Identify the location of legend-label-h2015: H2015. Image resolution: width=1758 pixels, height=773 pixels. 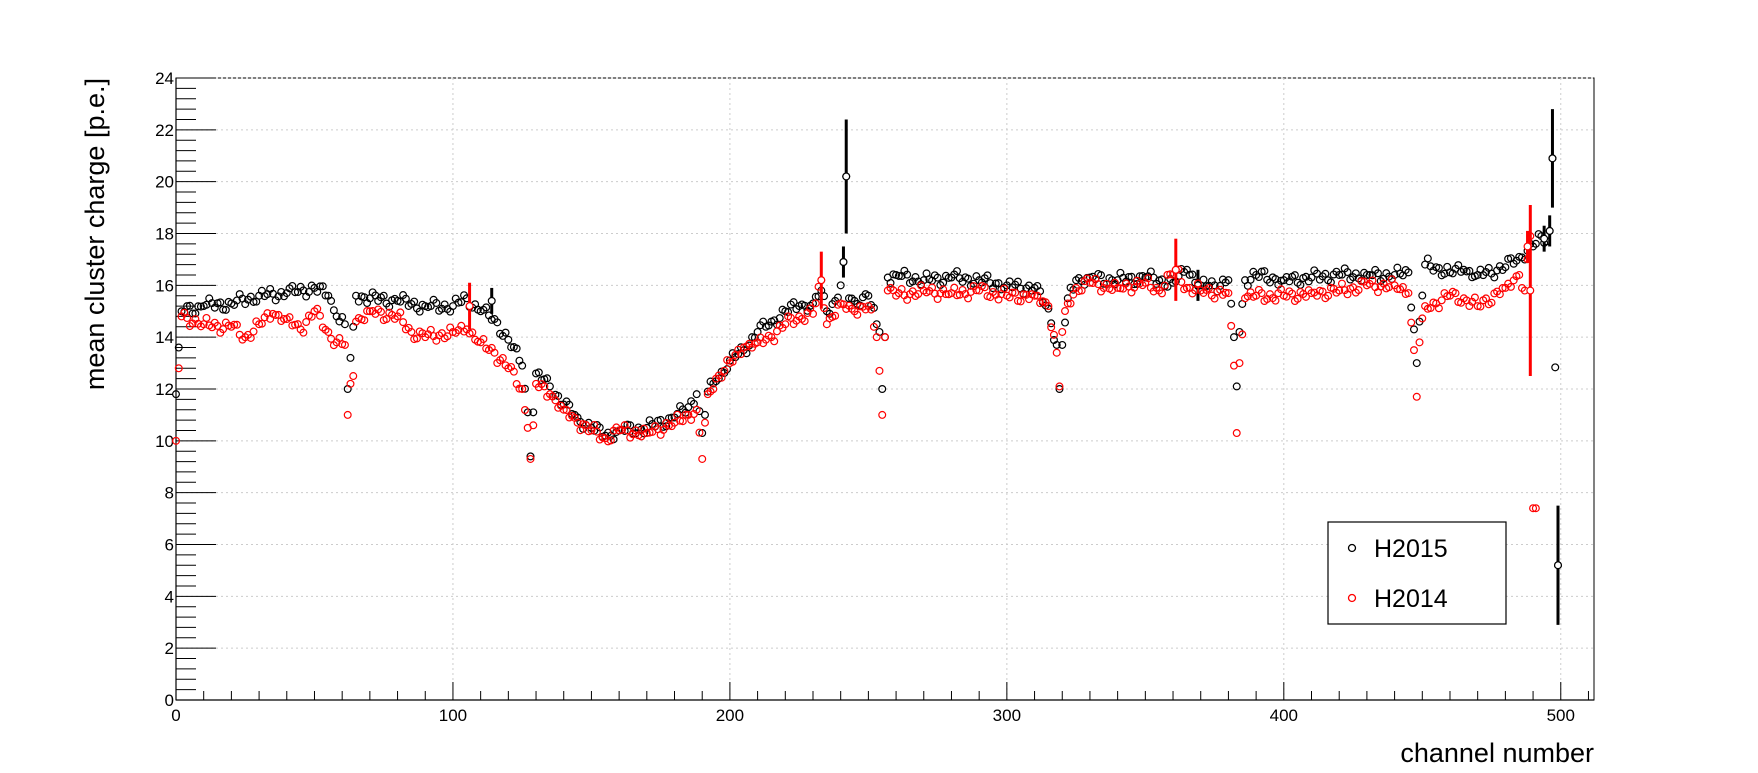
(1411, 549).